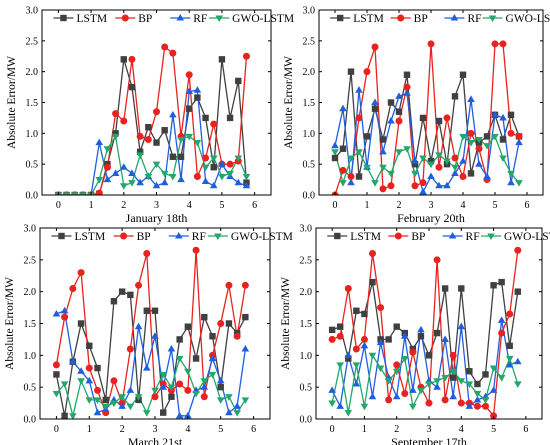  Describe the element at coordinates (340, 18) in the screenshot. I see `legend-marker-lstm` at that location.